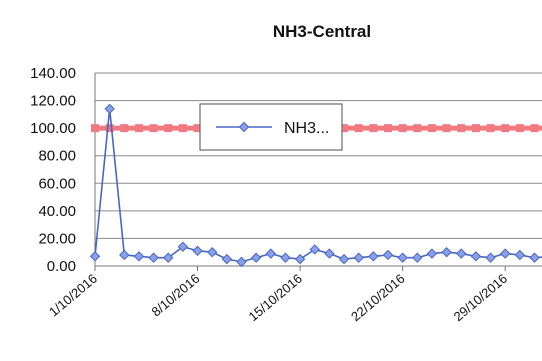  Describe the element at coordinates (57, 156) in the screenshot. I see `y-tick-label: 80.00` at that location.